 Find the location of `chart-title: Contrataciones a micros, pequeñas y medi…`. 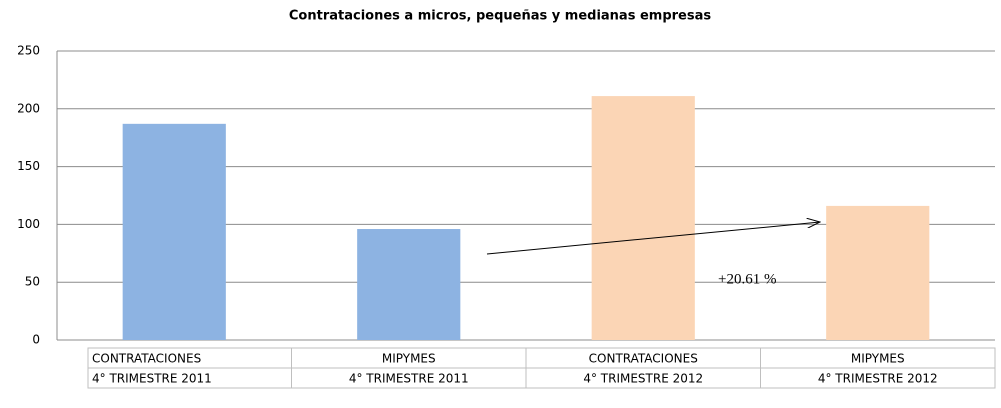

chart-title: Contrataciones a micros, pequeñas y medi… is located at coordinates (500, 16).